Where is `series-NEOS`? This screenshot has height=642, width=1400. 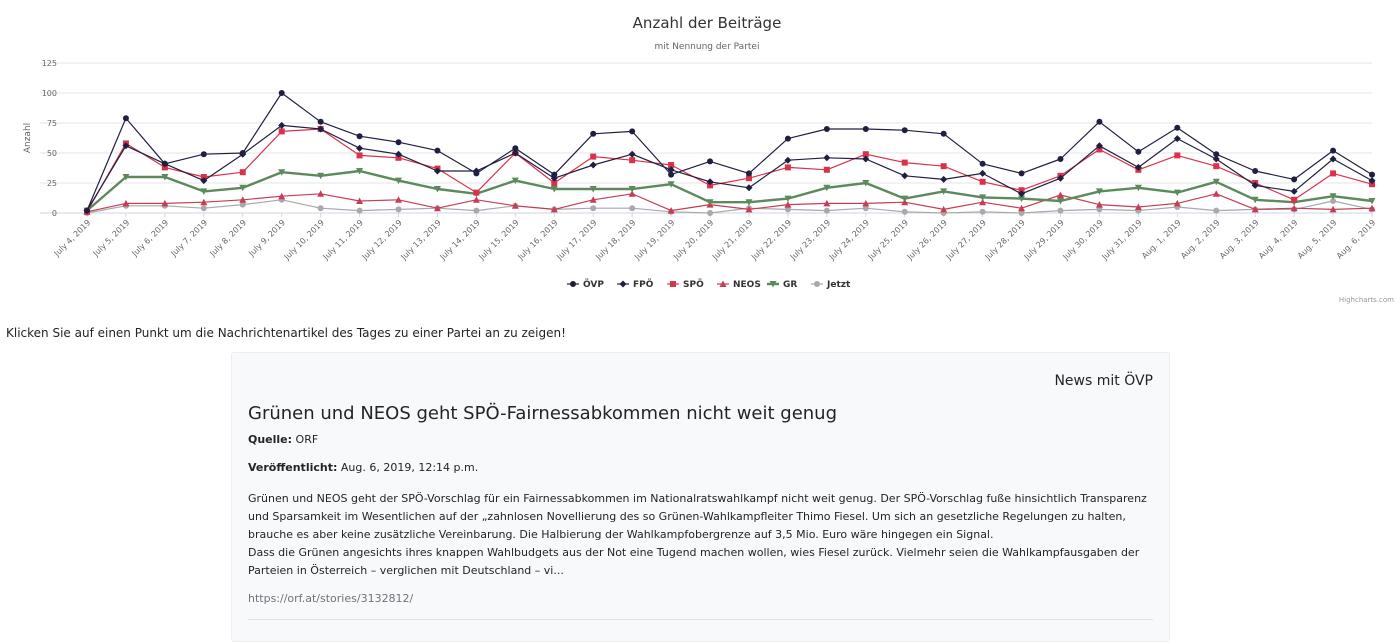
series-NEOS is located at coordinates (729, 202).